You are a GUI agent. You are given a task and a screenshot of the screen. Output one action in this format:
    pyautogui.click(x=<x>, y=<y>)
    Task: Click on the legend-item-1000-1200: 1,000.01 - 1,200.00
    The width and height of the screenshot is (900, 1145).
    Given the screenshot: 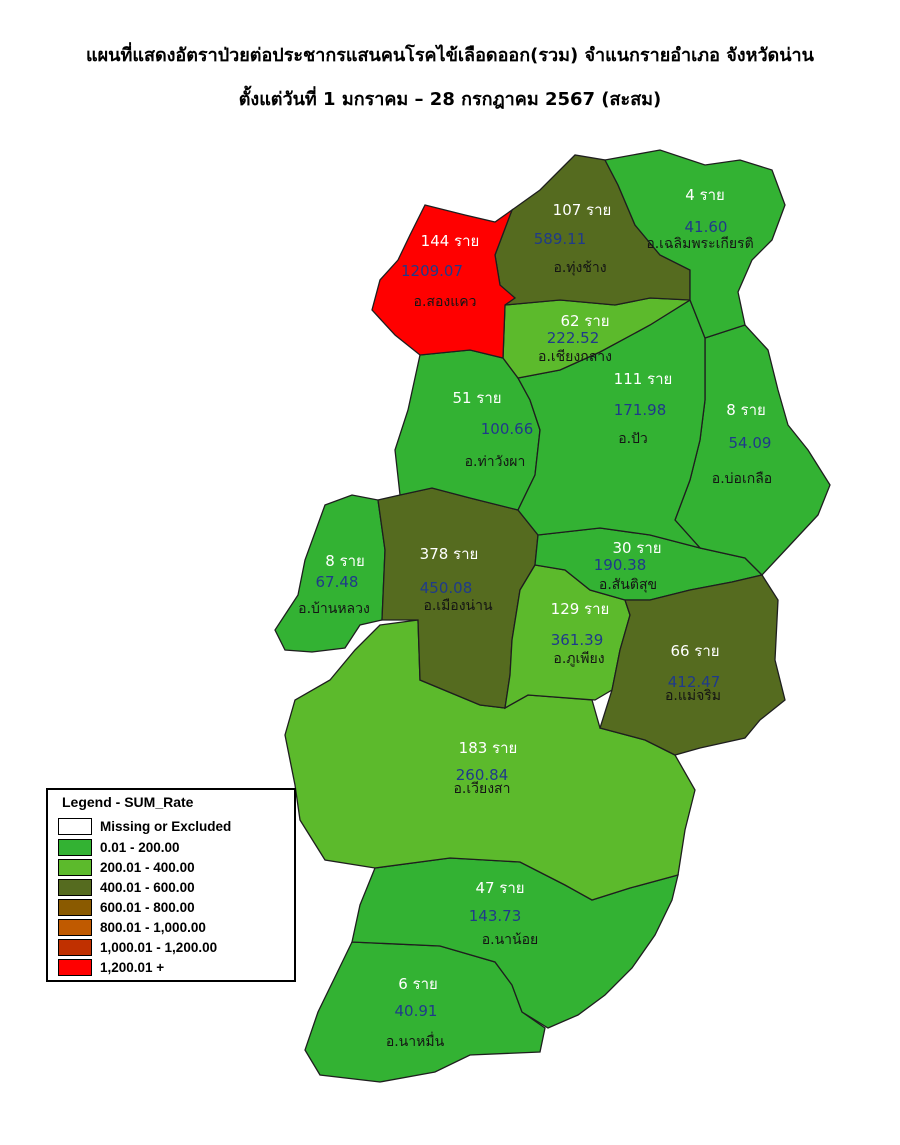 What is the action you would take?
    pyautogui.click(x=137, y=947)
    